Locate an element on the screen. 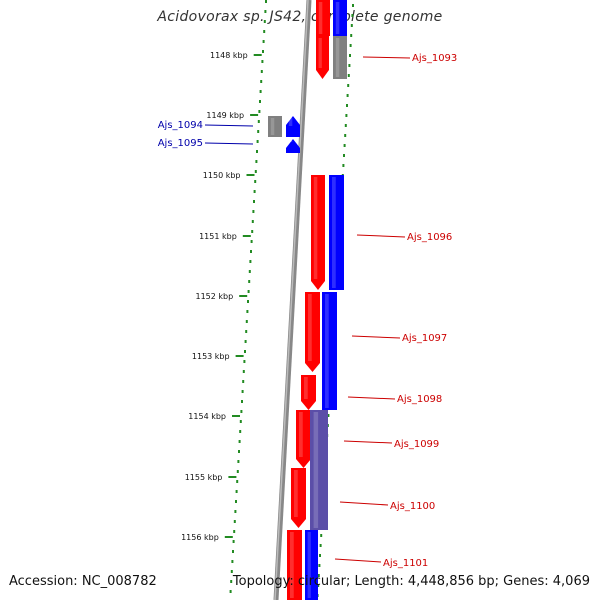  tick-label: 1151 kbp is located at coordinates (218, 236).